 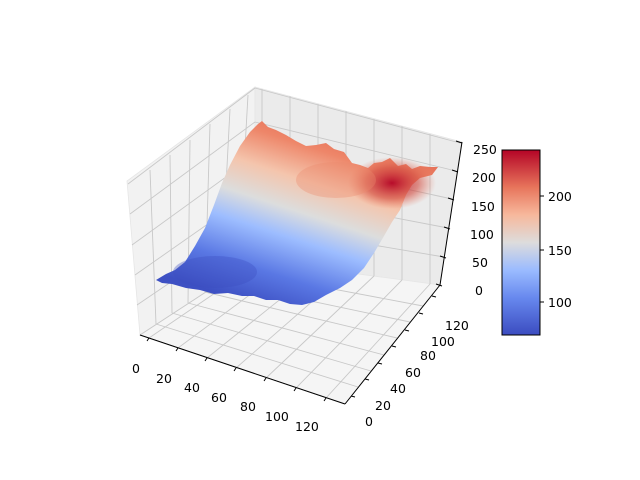 I want to click on z-tick-label: 0, so click(x=479, y=290).